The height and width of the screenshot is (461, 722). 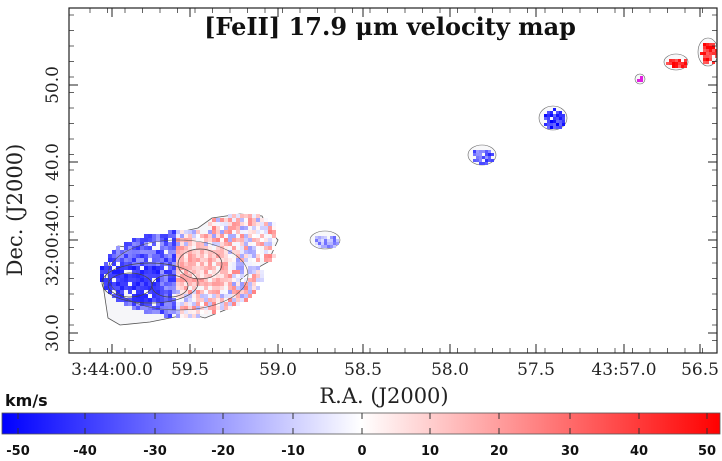 I want to click on colorbar-tick-label: 30, so click(x=570, y=451).